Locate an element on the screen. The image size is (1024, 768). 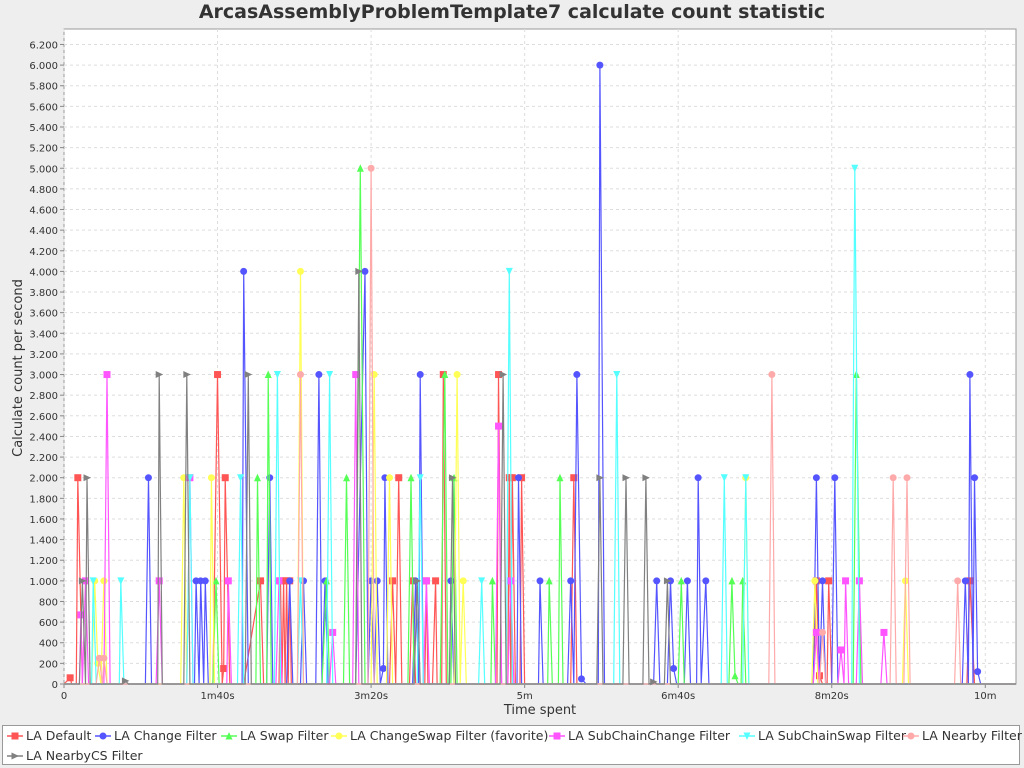
y-tick-label: 1.600 is located at coordinates (43, 520).